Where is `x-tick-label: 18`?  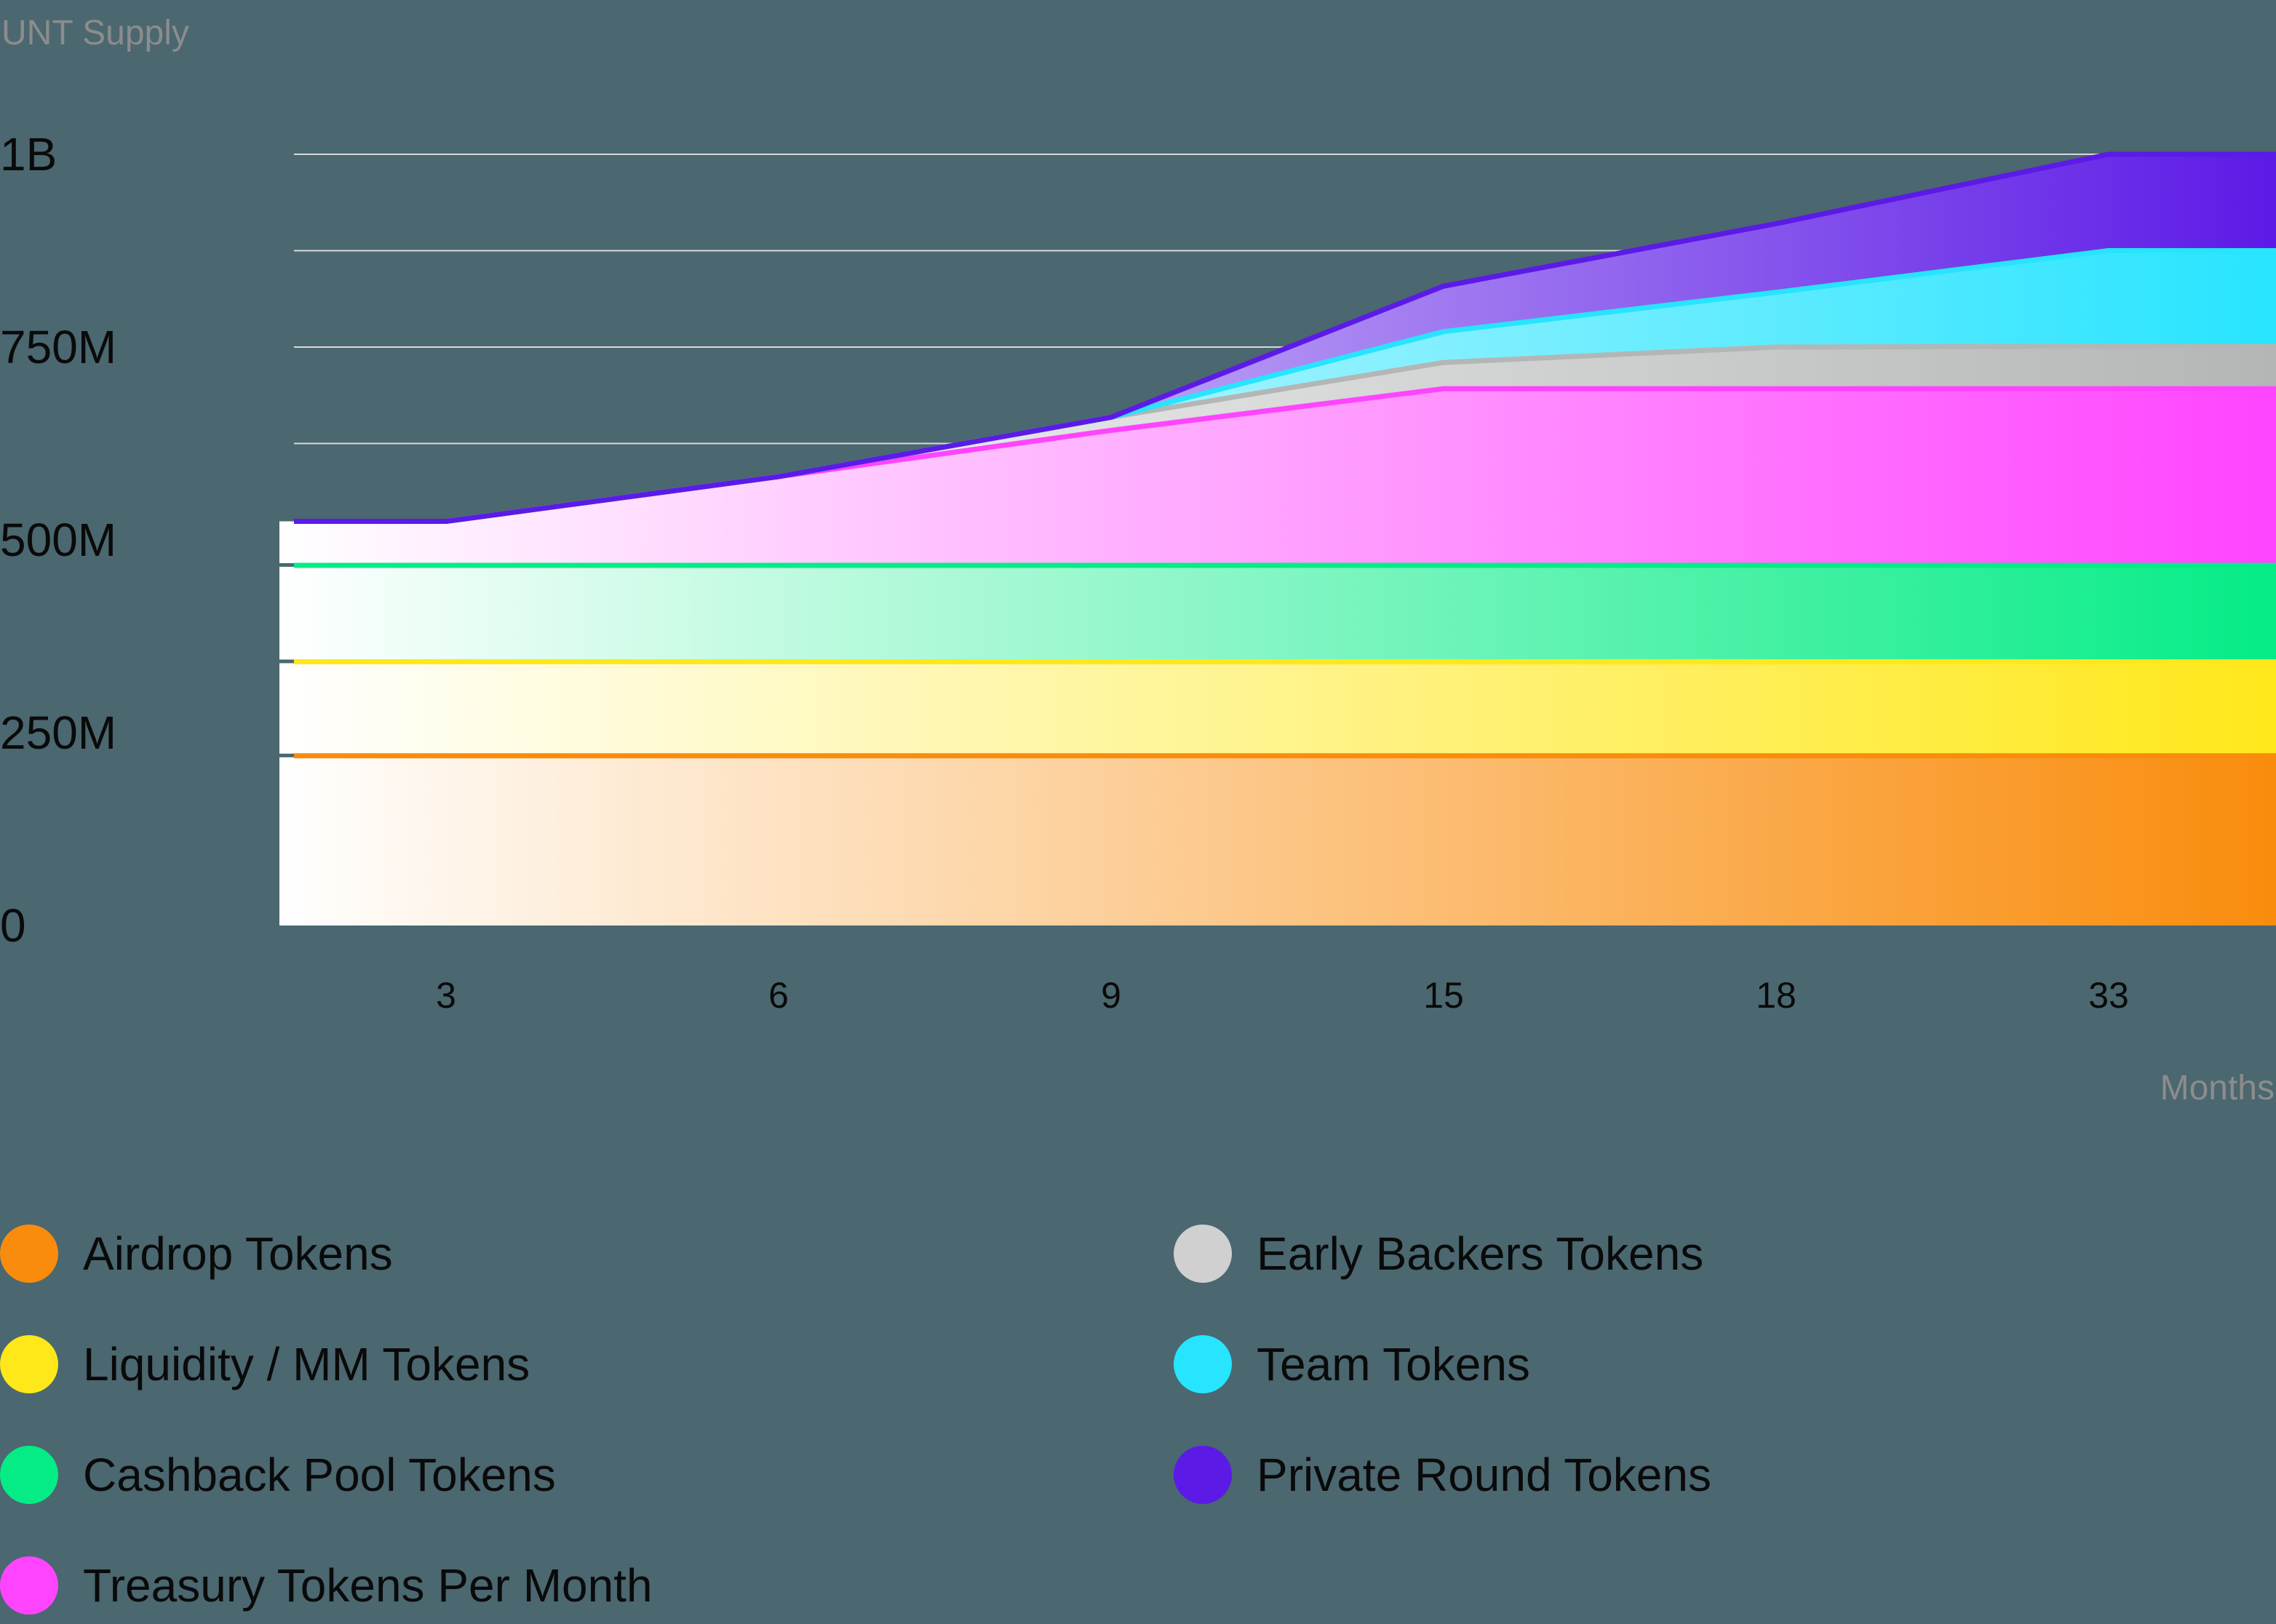 x-tick-label: 18 is located at coordinates (1776, 995).